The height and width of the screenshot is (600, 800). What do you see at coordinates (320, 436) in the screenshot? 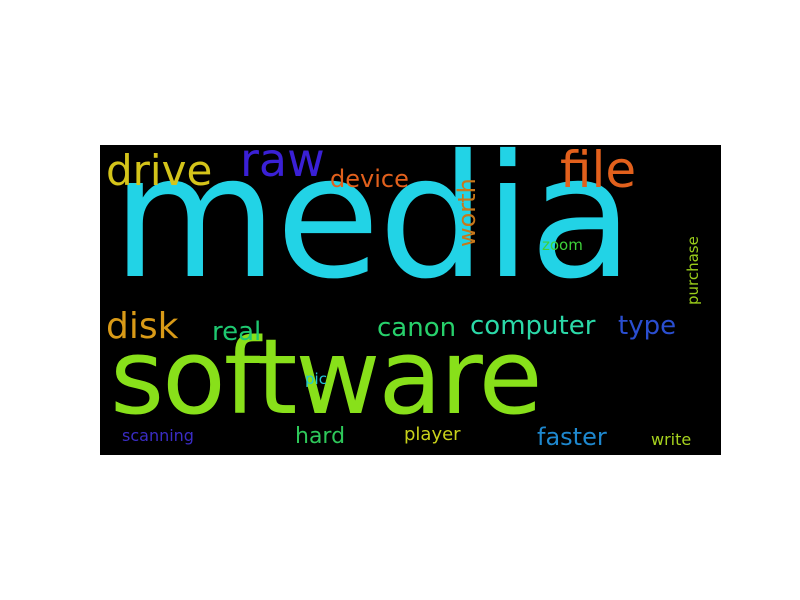
I see `word-hard: hard` at bounding box center [320, 436].